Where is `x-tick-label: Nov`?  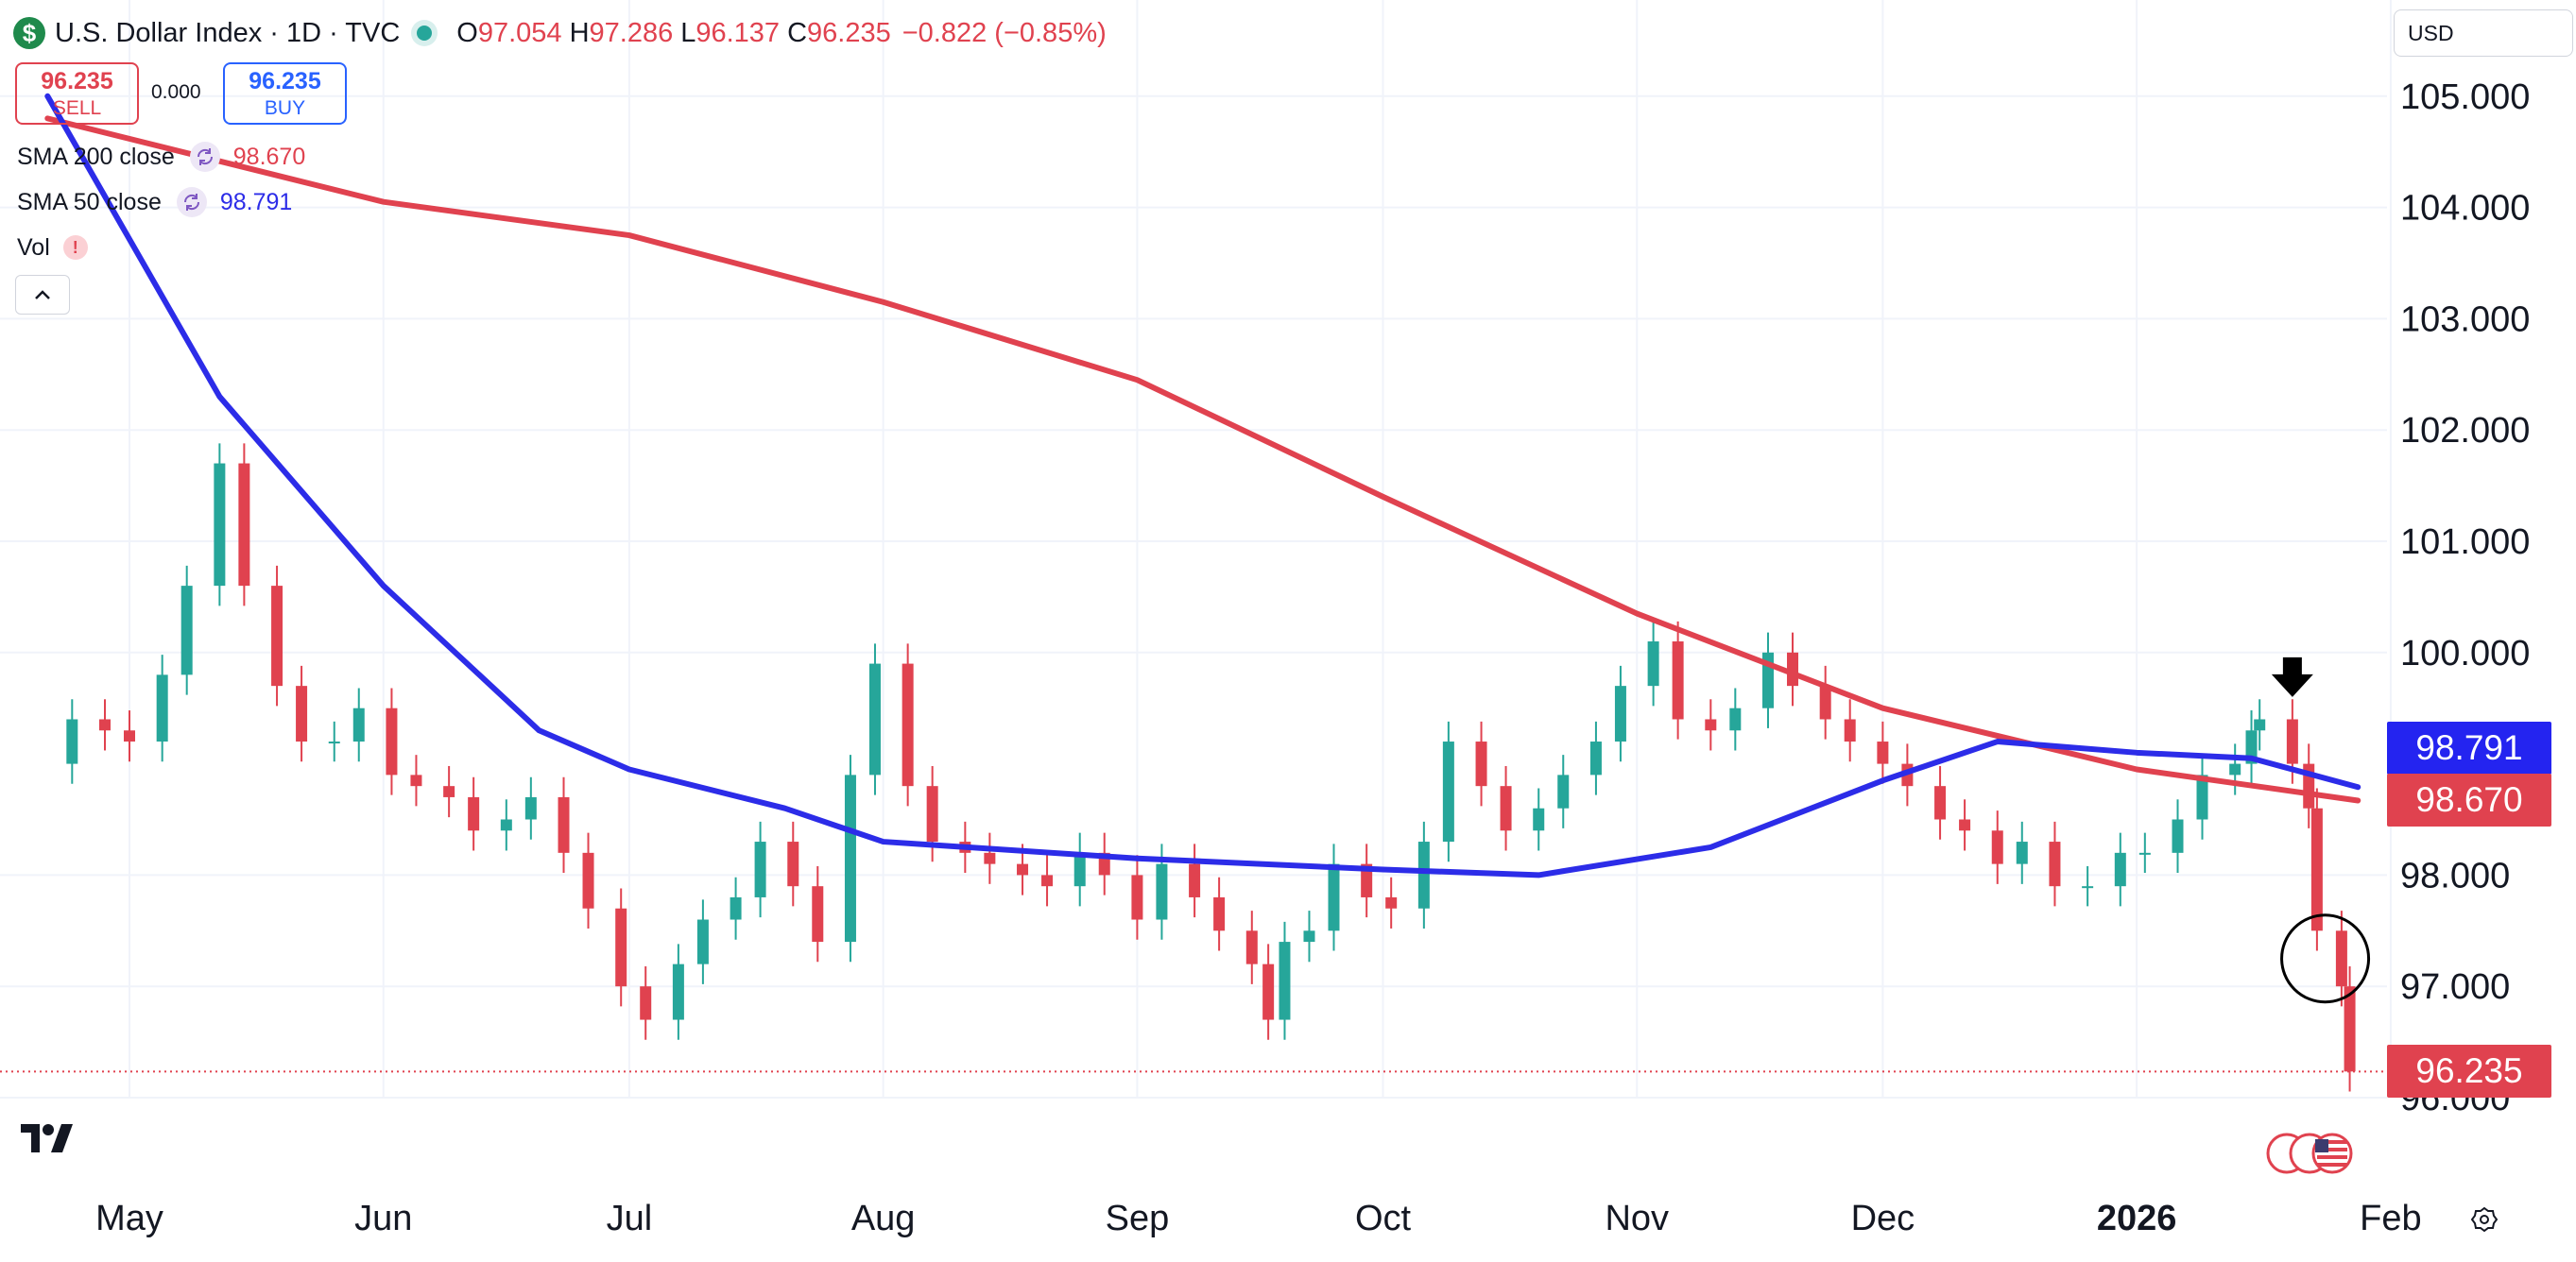
x-tick-label: Nov is located at coordinates (1637, 1219).